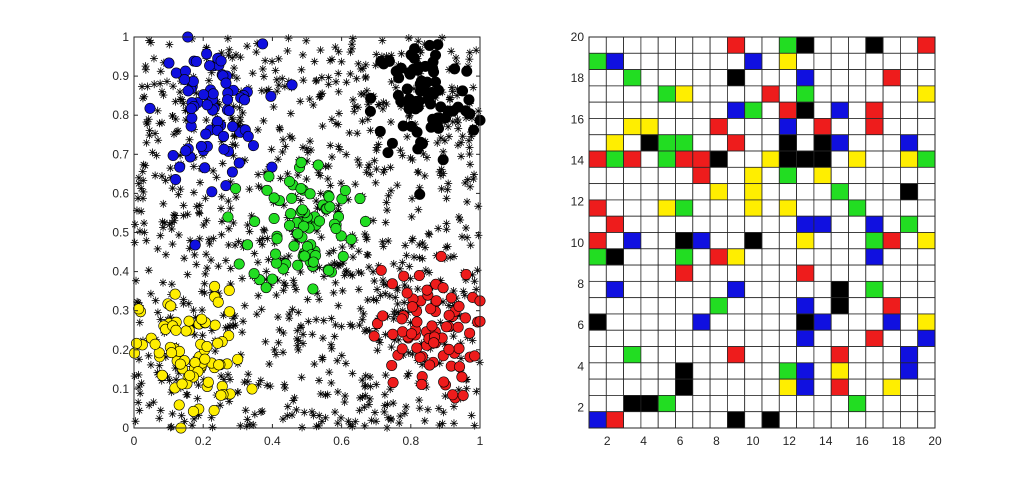 The width and height of the screenshot is (1033, 481). I want to click on x-tick-label: 2, so click(607, 441).